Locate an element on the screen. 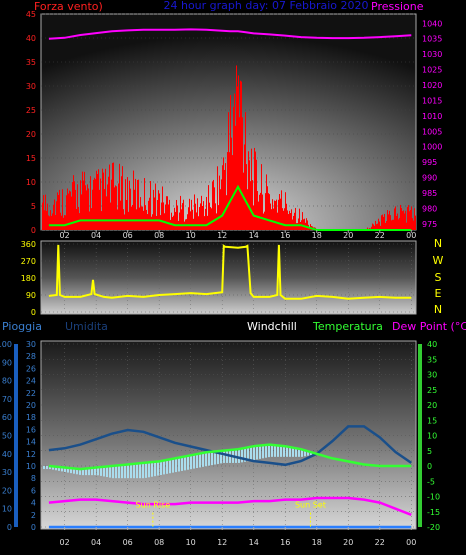  direction-y-tick: 0 is located at coordinates (33, 312).